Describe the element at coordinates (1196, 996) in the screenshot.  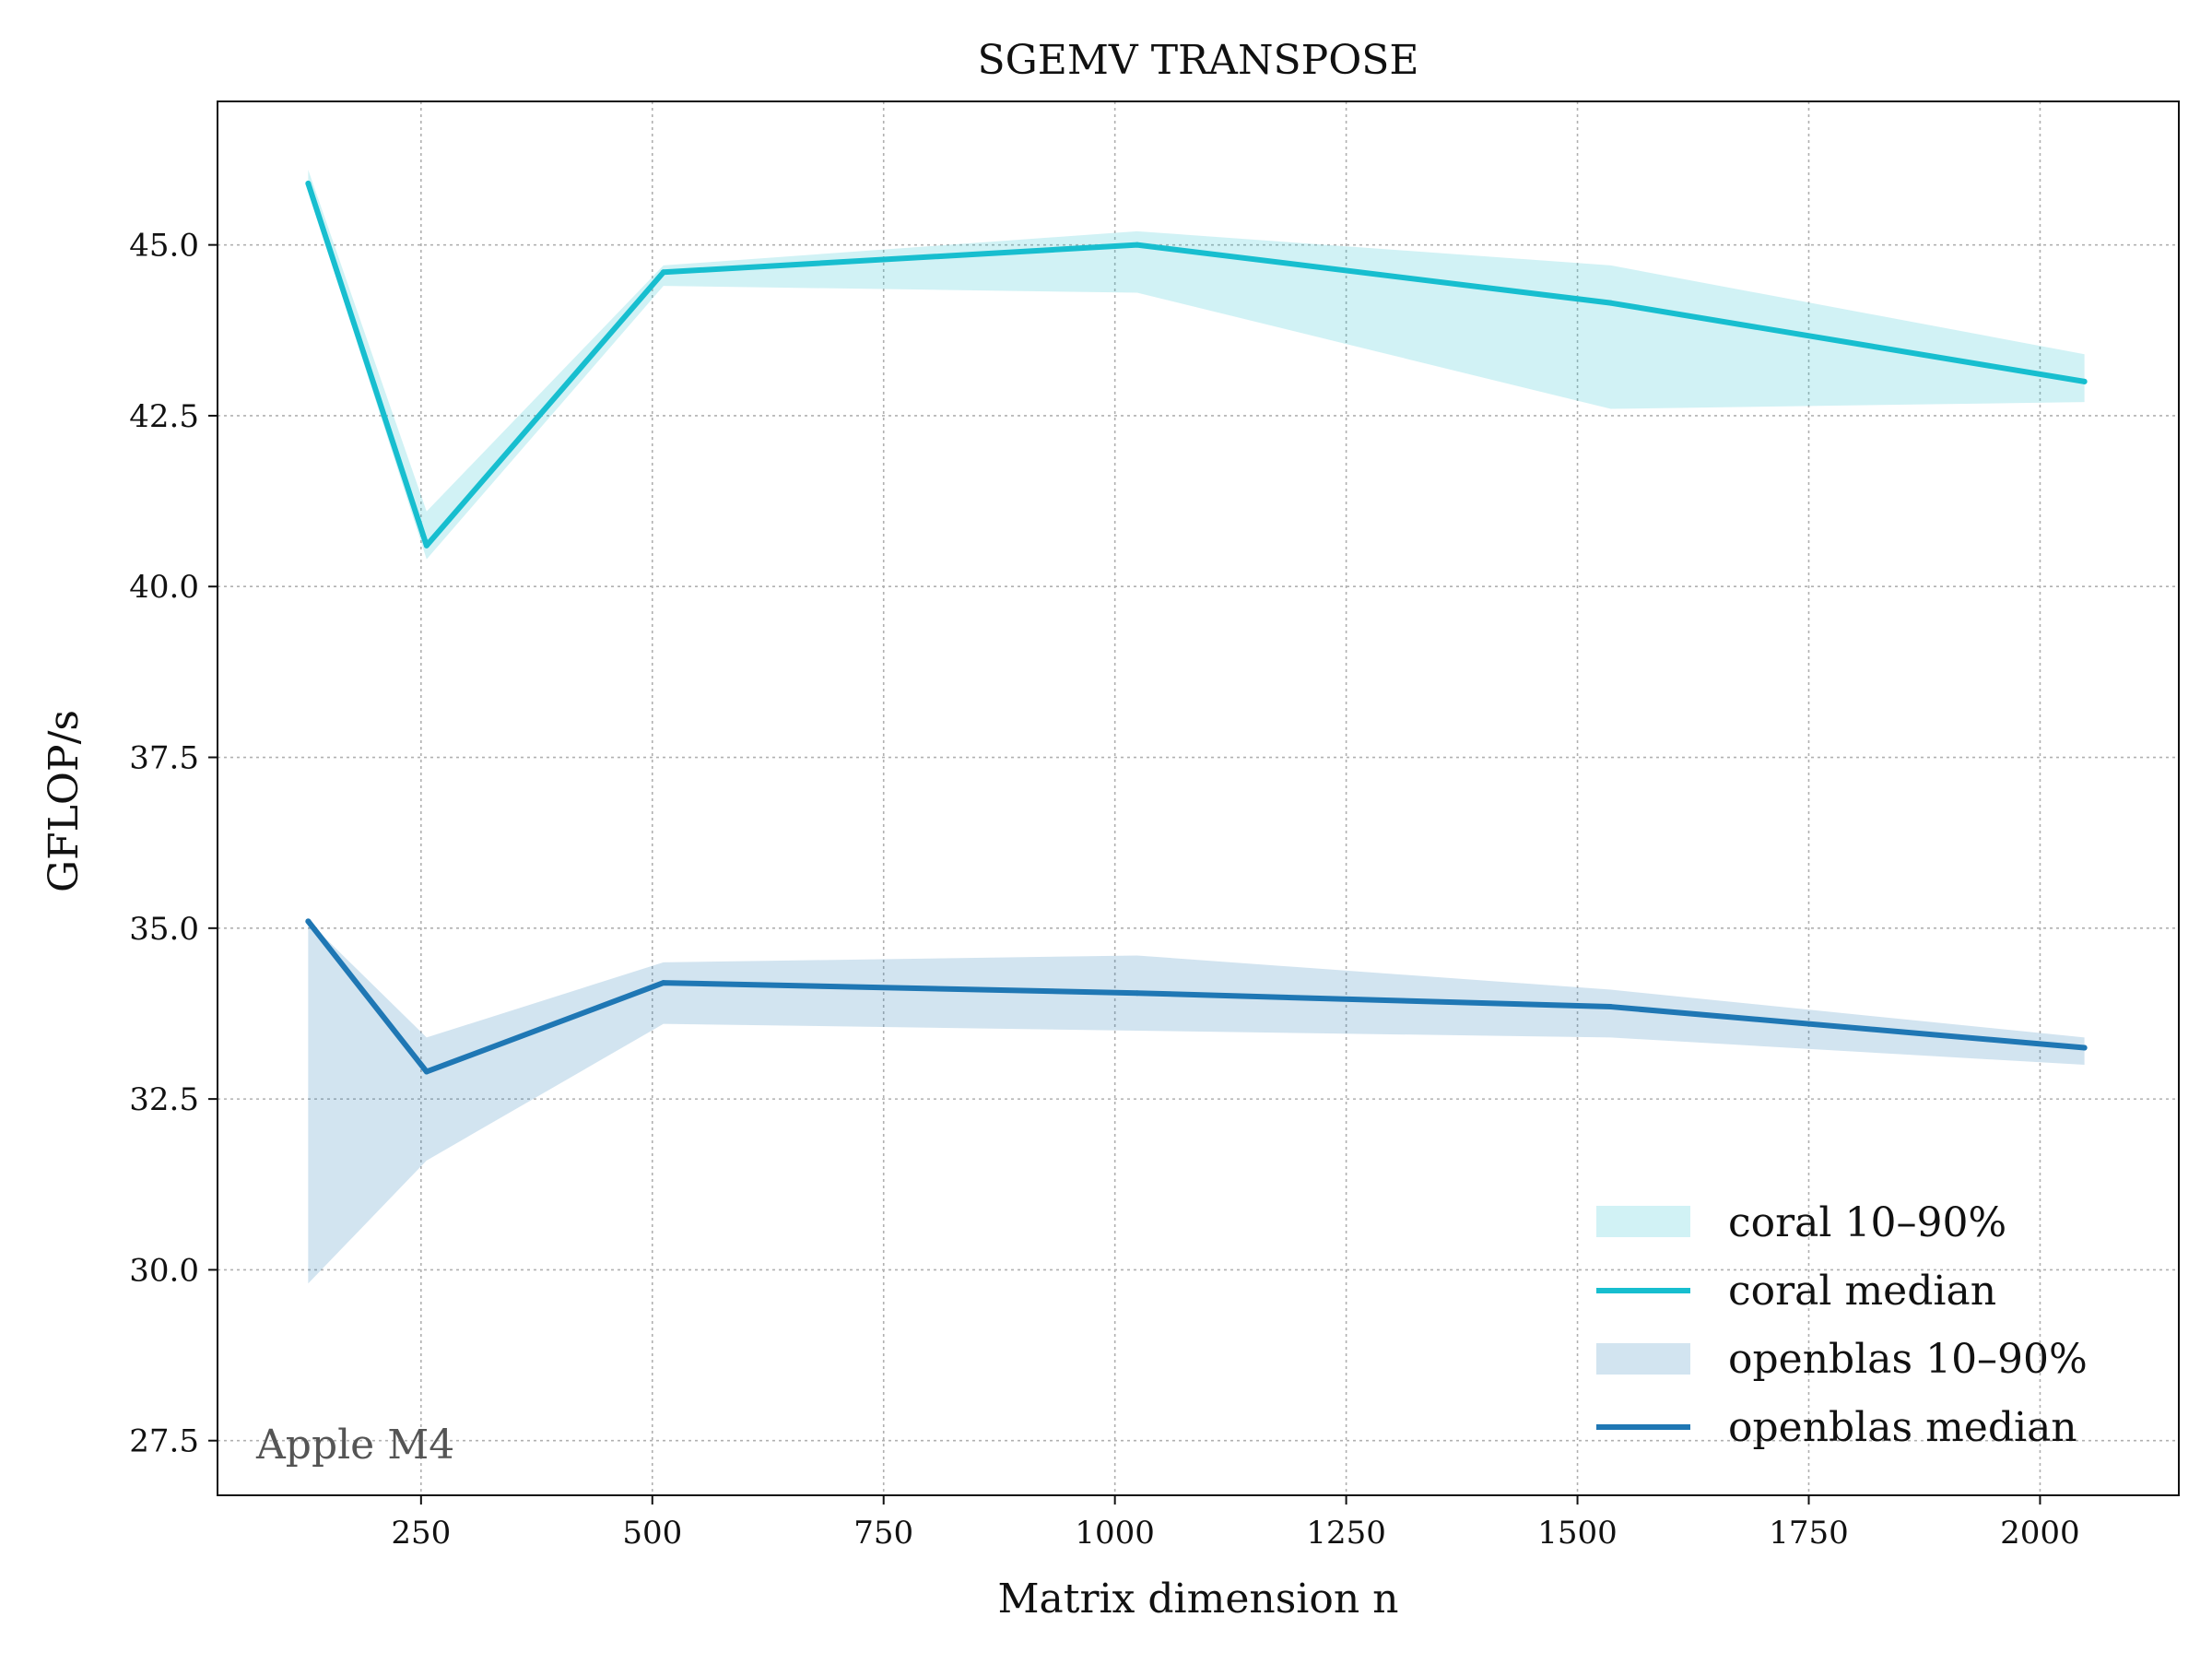
I see `openblas-median-line` at that location.